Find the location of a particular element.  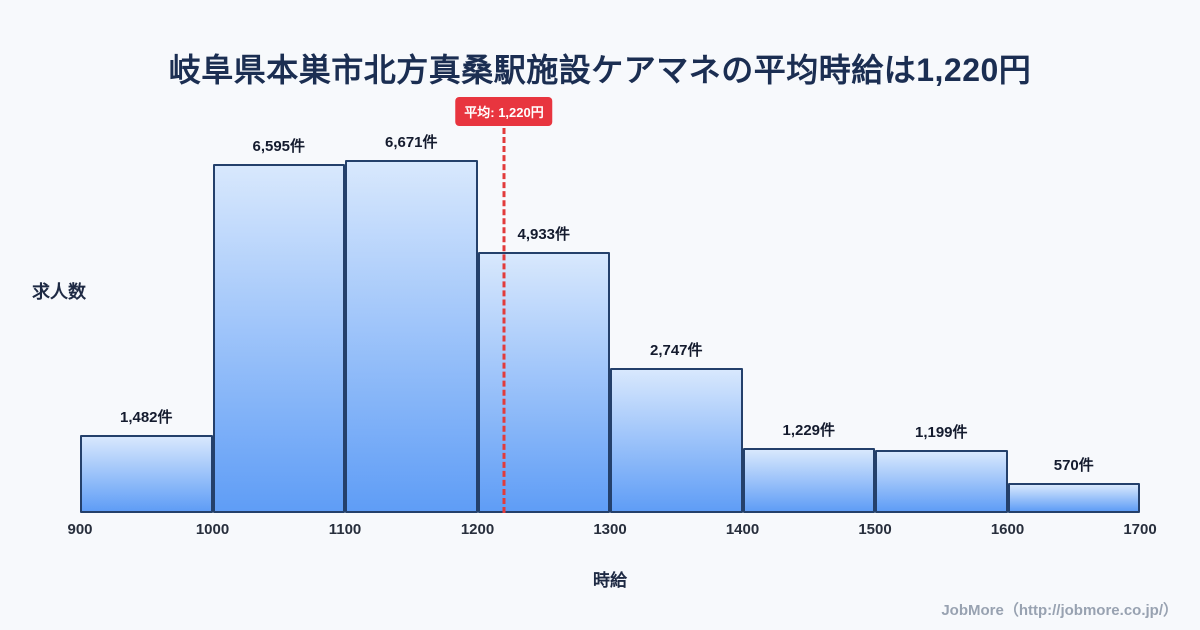

x-tick: 1300 is located at coordinates (610, 529).